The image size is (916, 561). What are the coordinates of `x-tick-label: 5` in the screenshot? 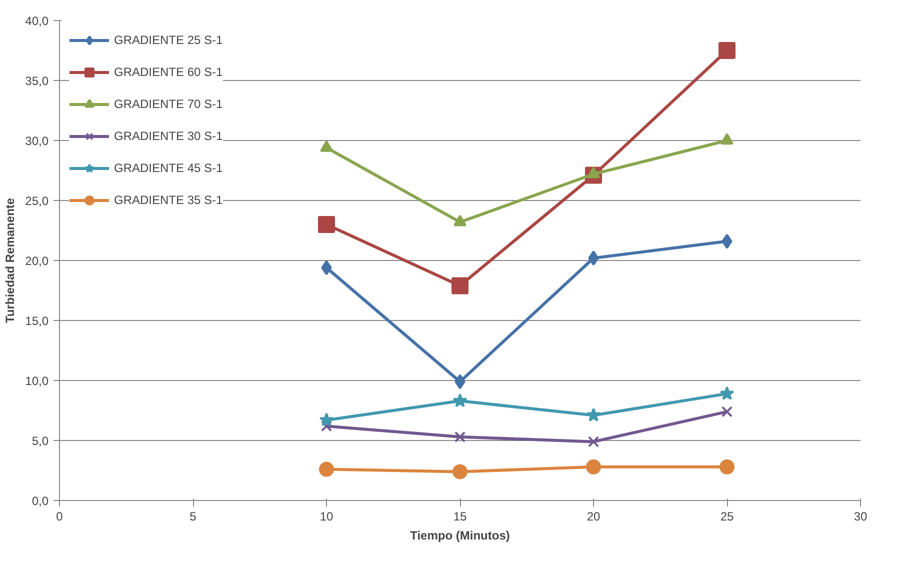 It's located at (193, 517).